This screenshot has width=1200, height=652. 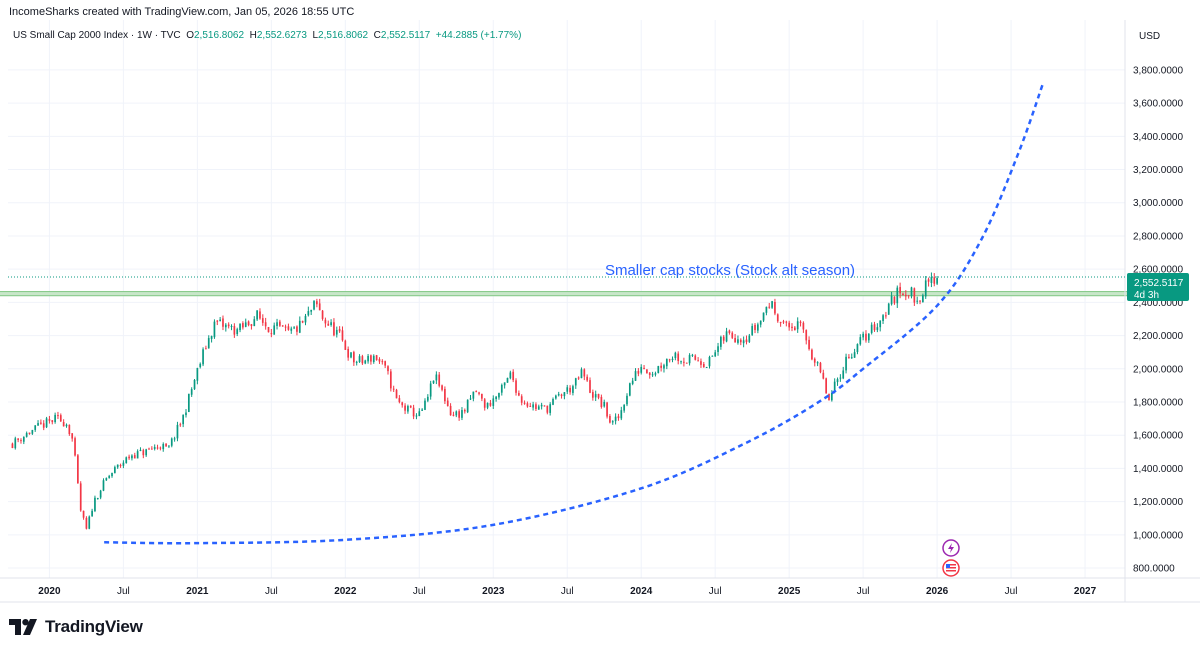 What do you see at coordinates (405, 35) in the screenshot?
I see `close-value: 2,552.5117` at bounding box center [405, 35].